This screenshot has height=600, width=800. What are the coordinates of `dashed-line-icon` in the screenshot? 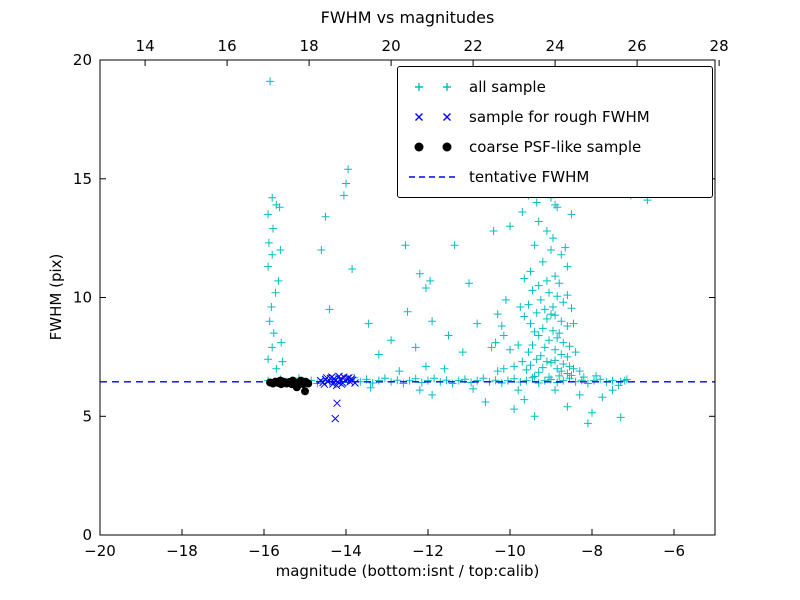 It's located at (433, 177).